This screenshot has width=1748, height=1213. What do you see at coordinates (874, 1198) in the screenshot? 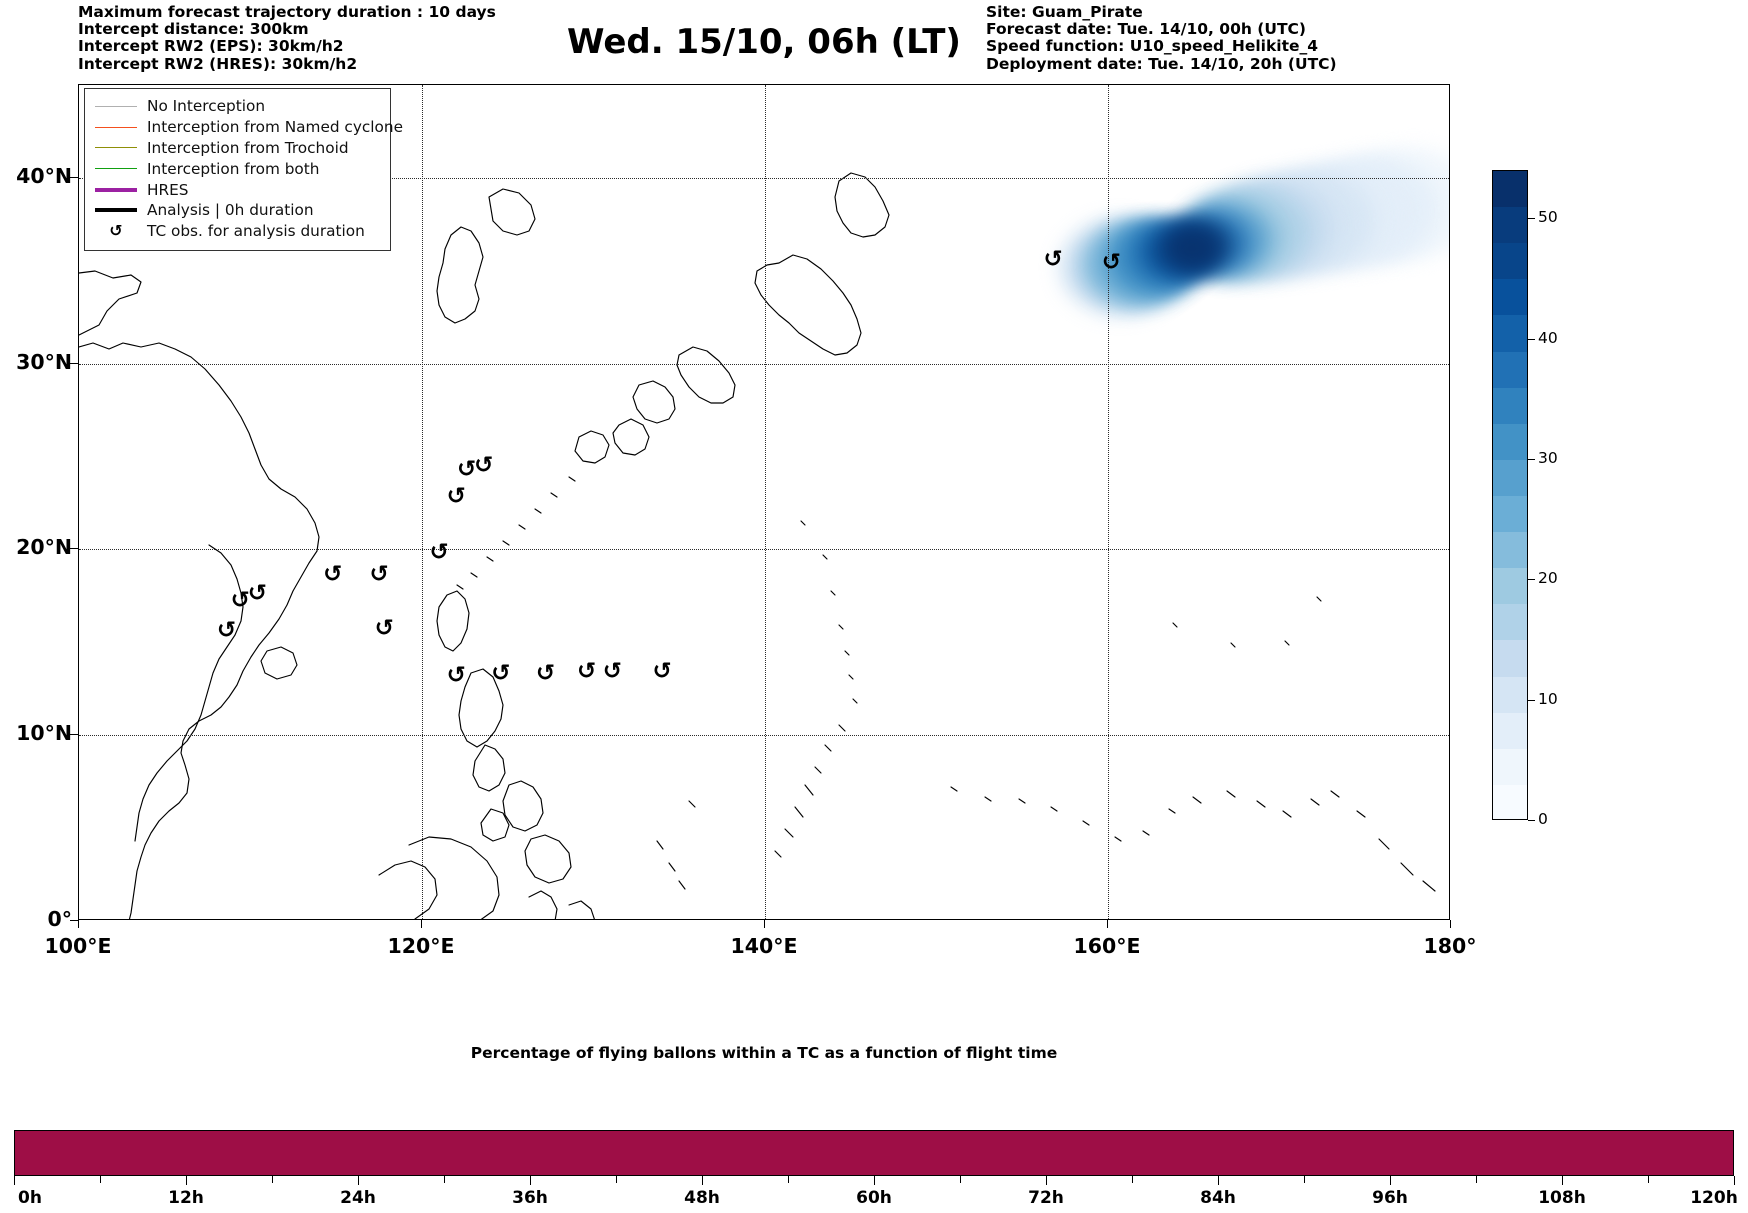
I see `percentage-bar-tick-label: 60h` at bounding box center [874, 1198].